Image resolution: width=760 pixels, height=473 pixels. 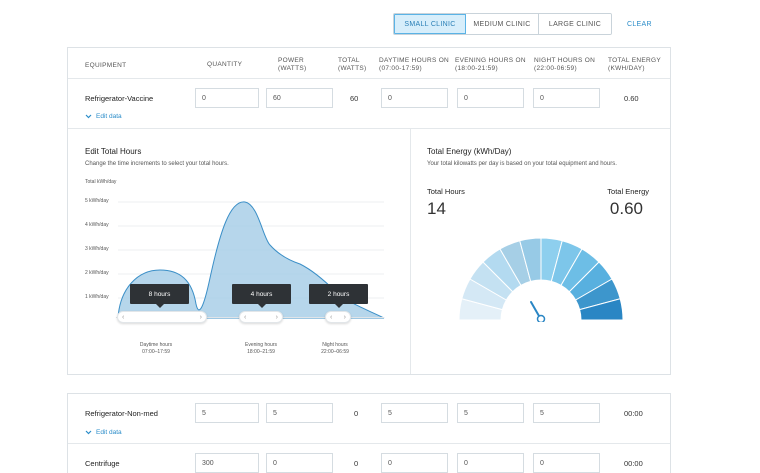 What do you see at coordinates (261, 296) in the screenshot?
I see `evening-hours-tooltip: 4 hours` at bounding box center [261, 296].